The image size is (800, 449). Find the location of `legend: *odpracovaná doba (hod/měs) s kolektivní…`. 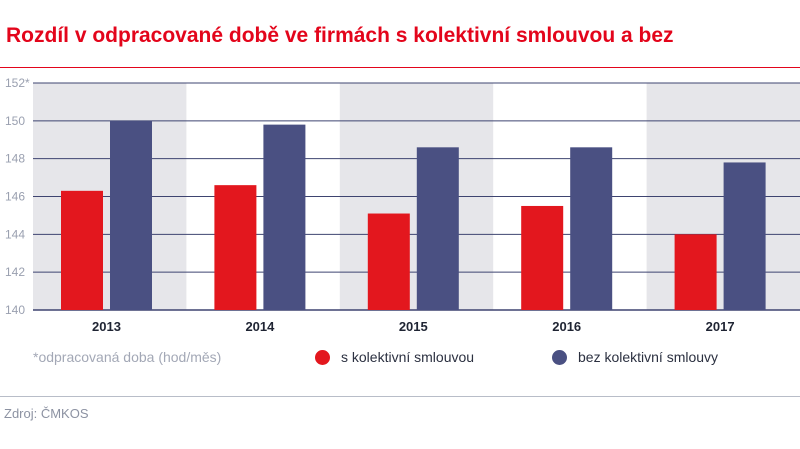

legend: *odpracovaná doba (hod/měs) s kolektivní… is located at coordinates (400, 360).